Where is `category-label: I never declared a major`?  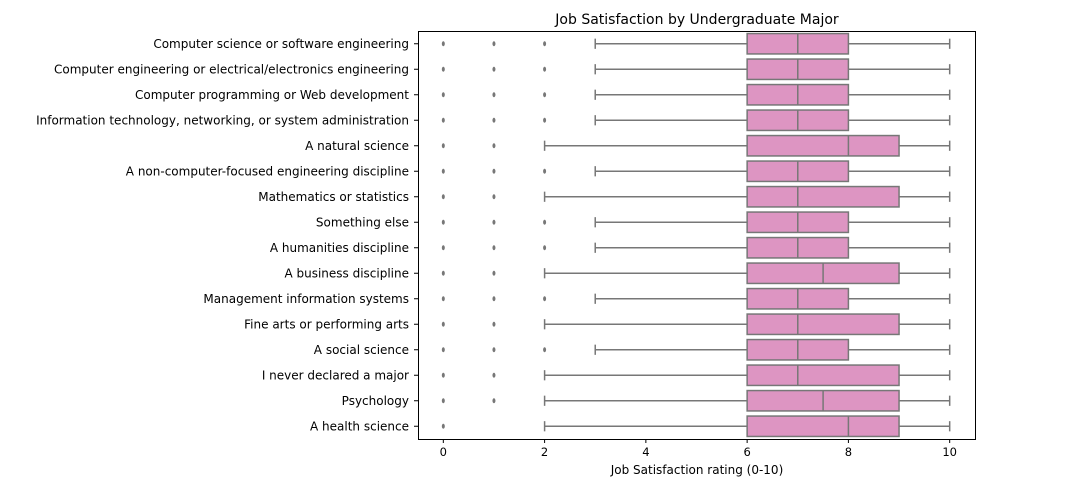 category-label: I never declared a major is located at coordinates (335, 375).